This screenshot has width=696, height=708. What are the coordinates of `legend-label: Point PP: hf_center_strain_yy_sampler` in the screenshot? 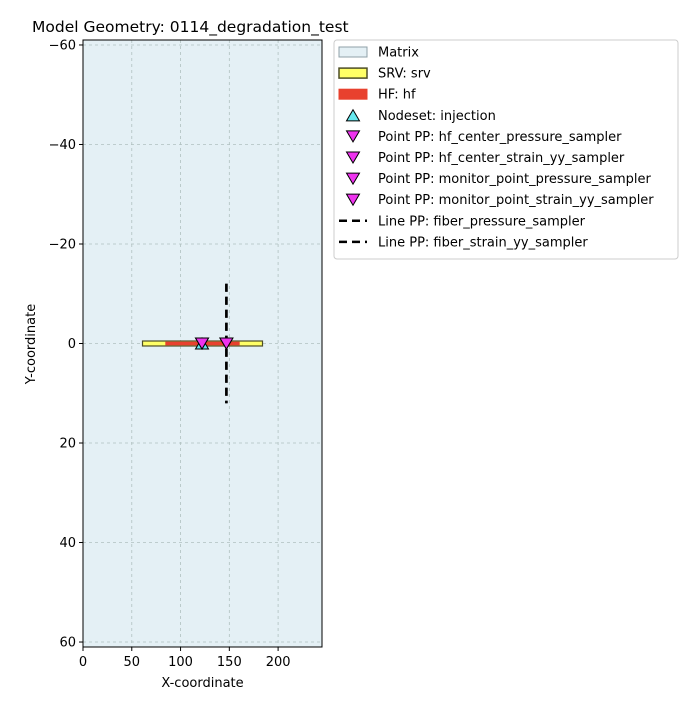 It's located at (501, 158).